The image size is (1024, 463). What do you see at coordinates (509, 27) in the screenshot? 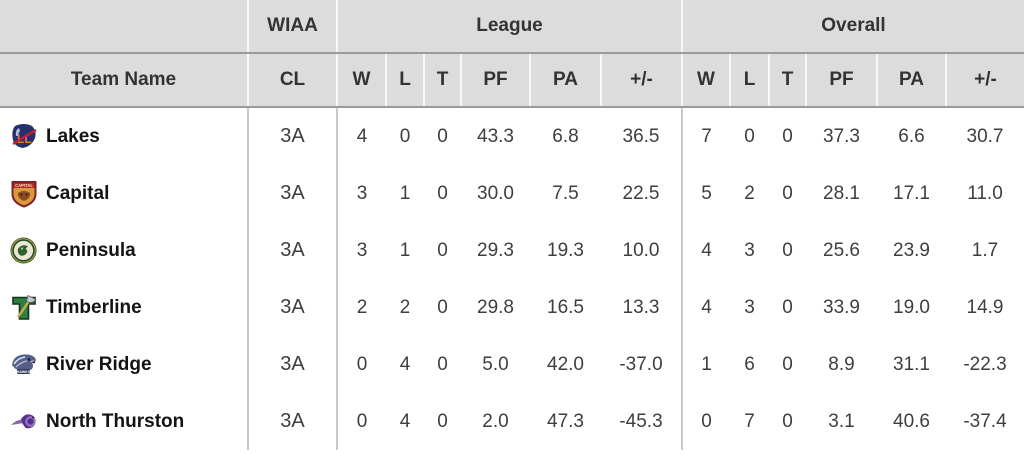
I see `header-league-section: League` at bounding box center [509, 27].